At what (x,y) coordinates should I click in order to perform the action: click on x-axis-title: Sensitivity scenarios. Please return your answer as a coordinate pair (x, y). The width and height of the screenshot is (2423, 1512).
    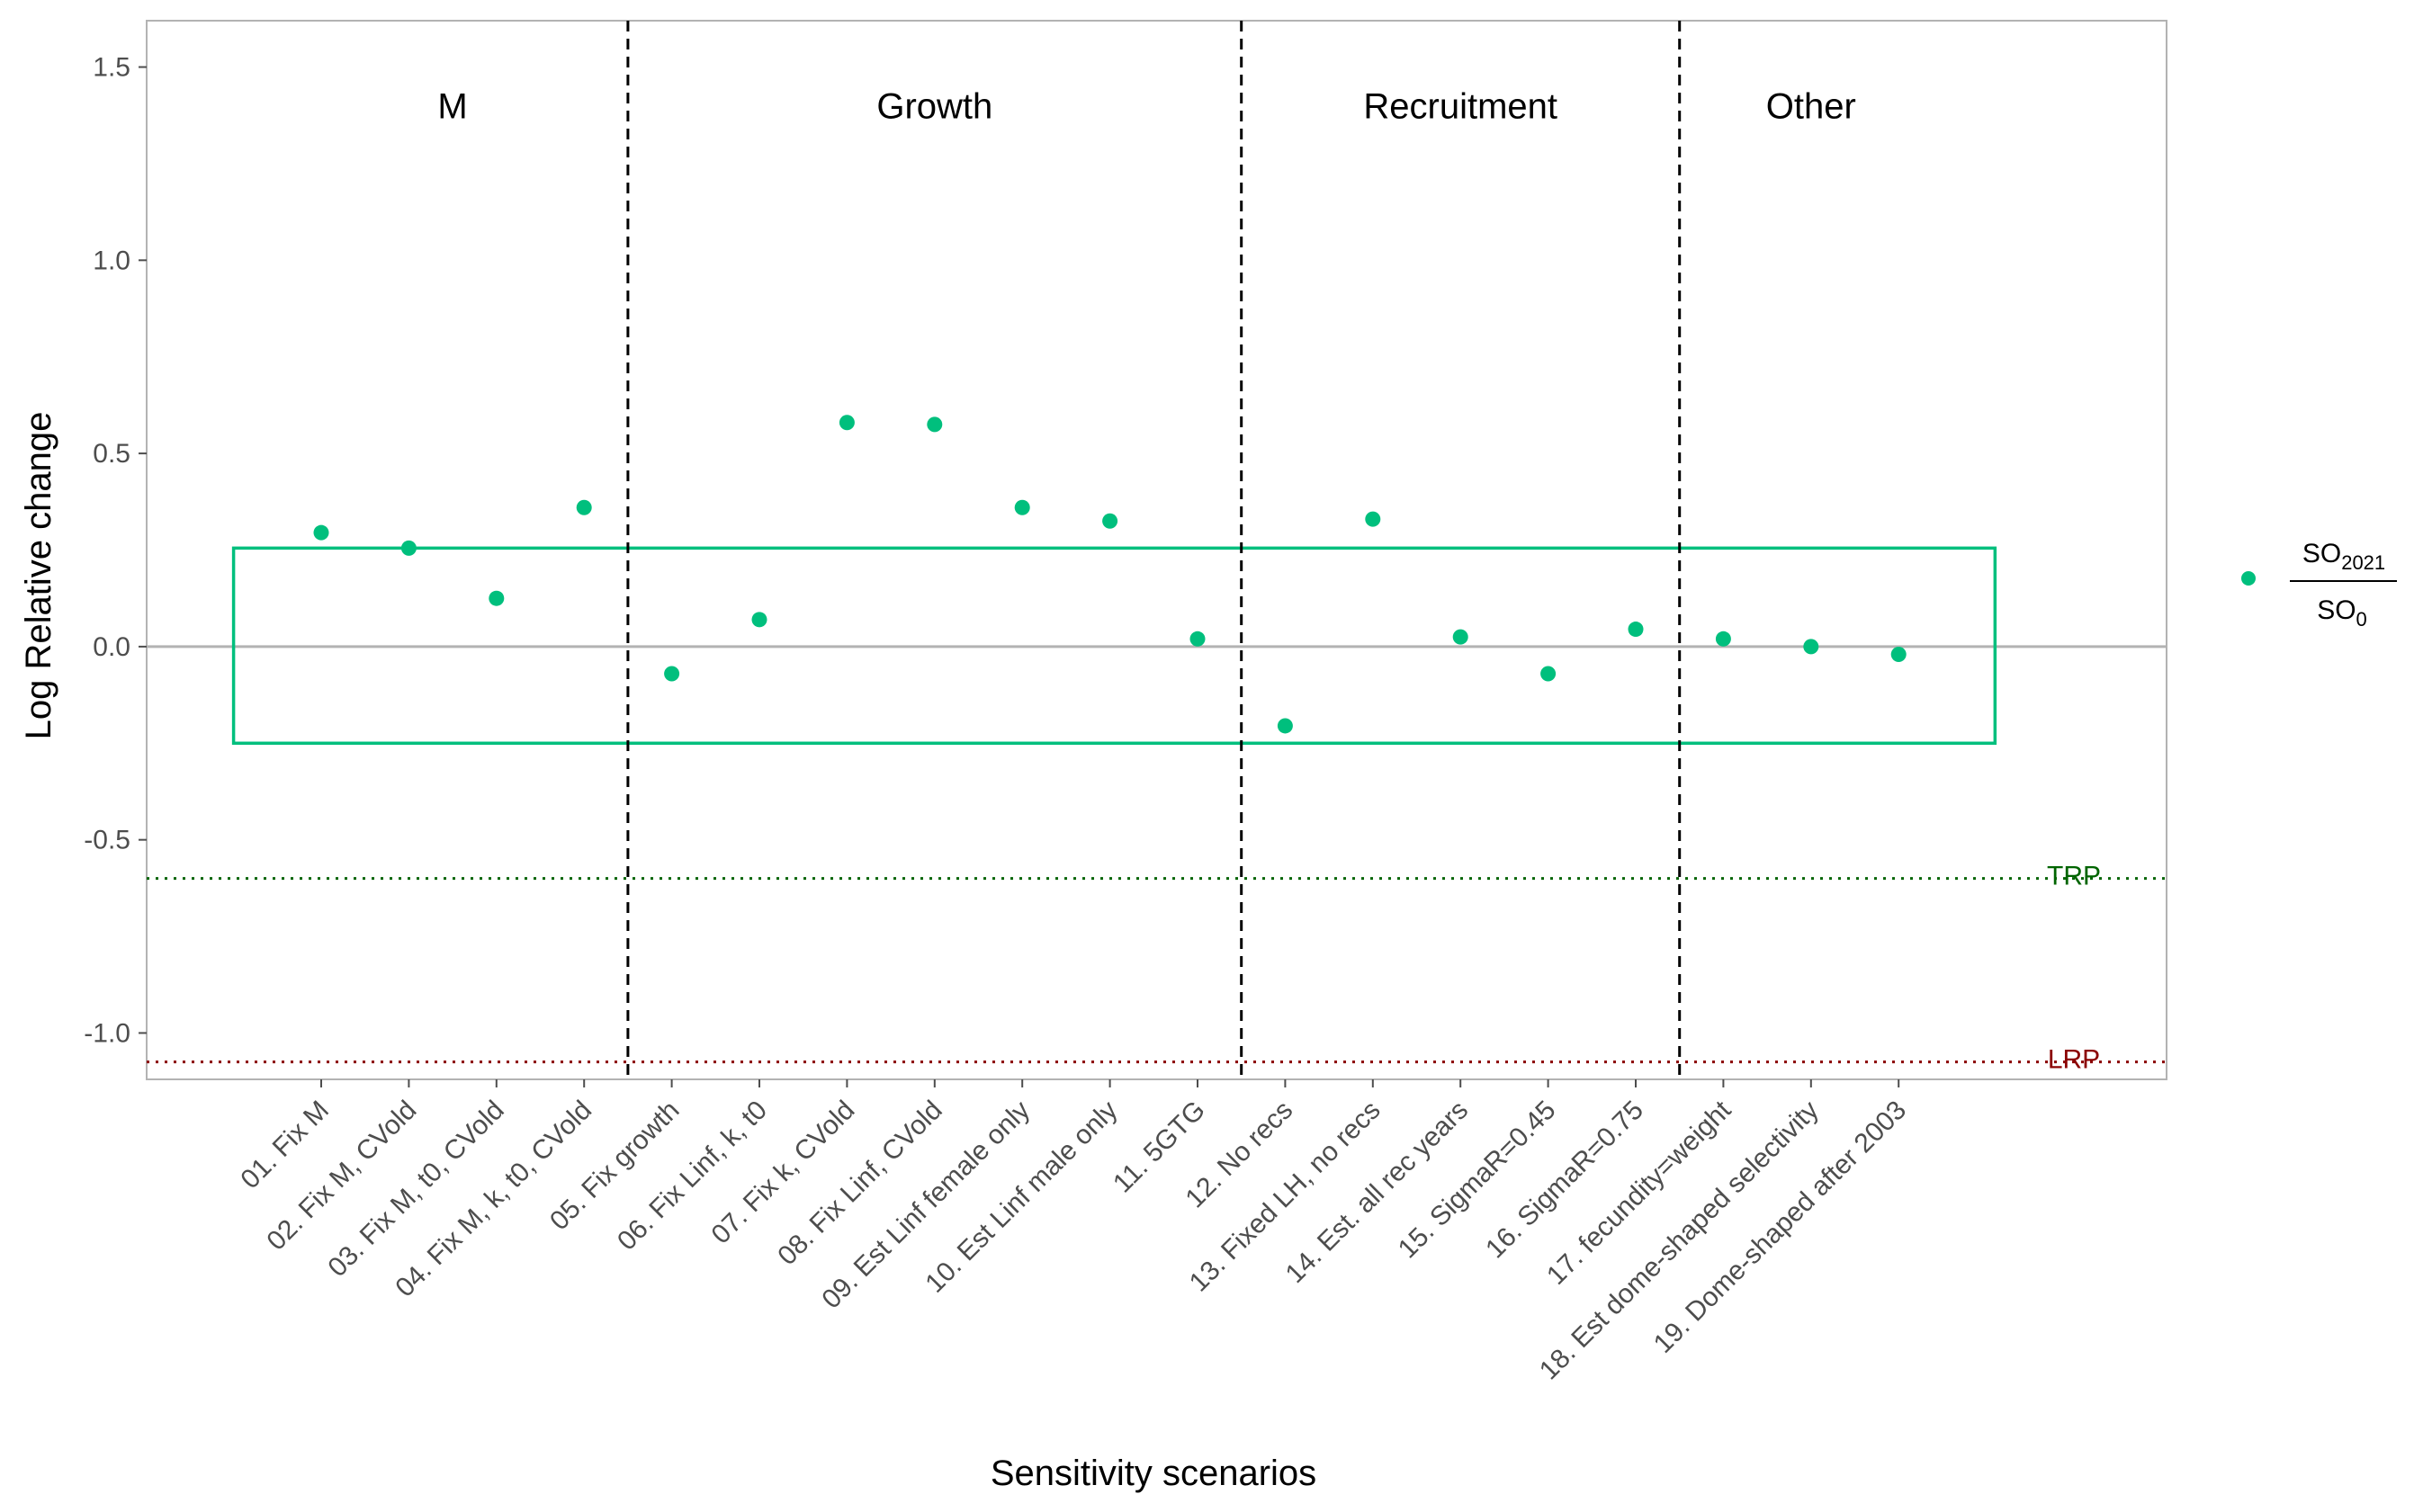
    Looking at the image, I should click on (1153, 1473).